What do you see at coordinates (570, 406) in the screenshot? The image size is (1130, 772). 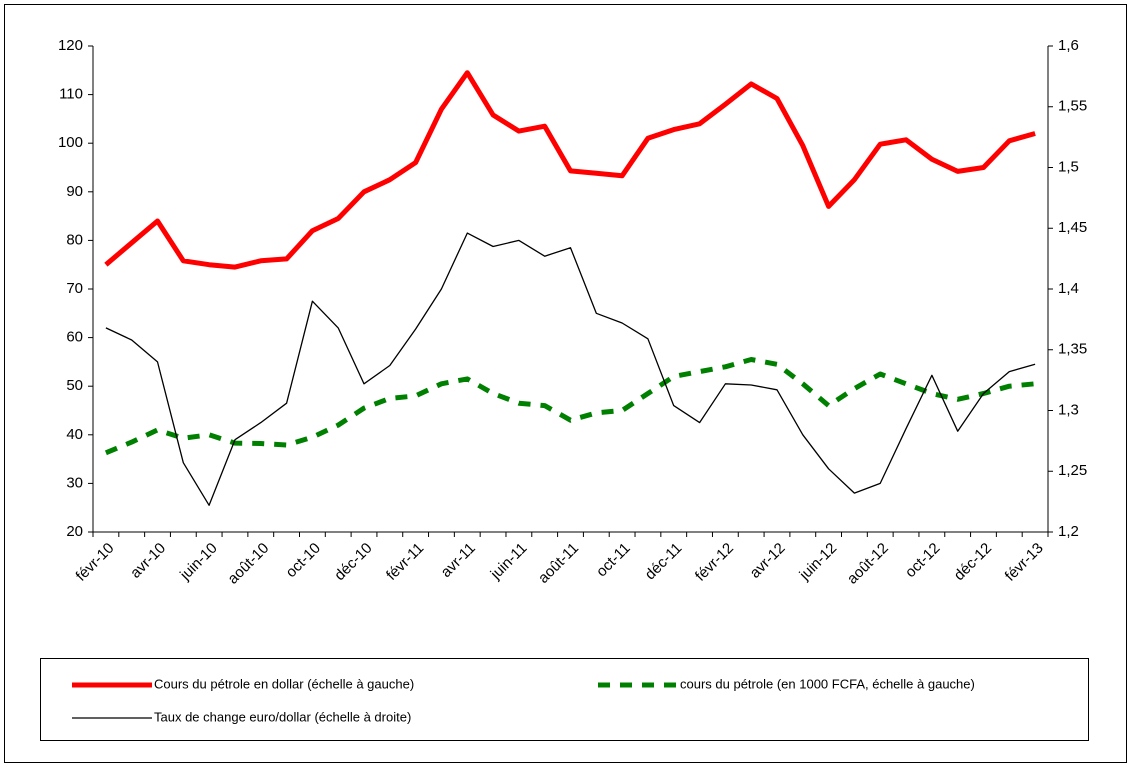 I see `series-line` at bounding box center [570, 406].